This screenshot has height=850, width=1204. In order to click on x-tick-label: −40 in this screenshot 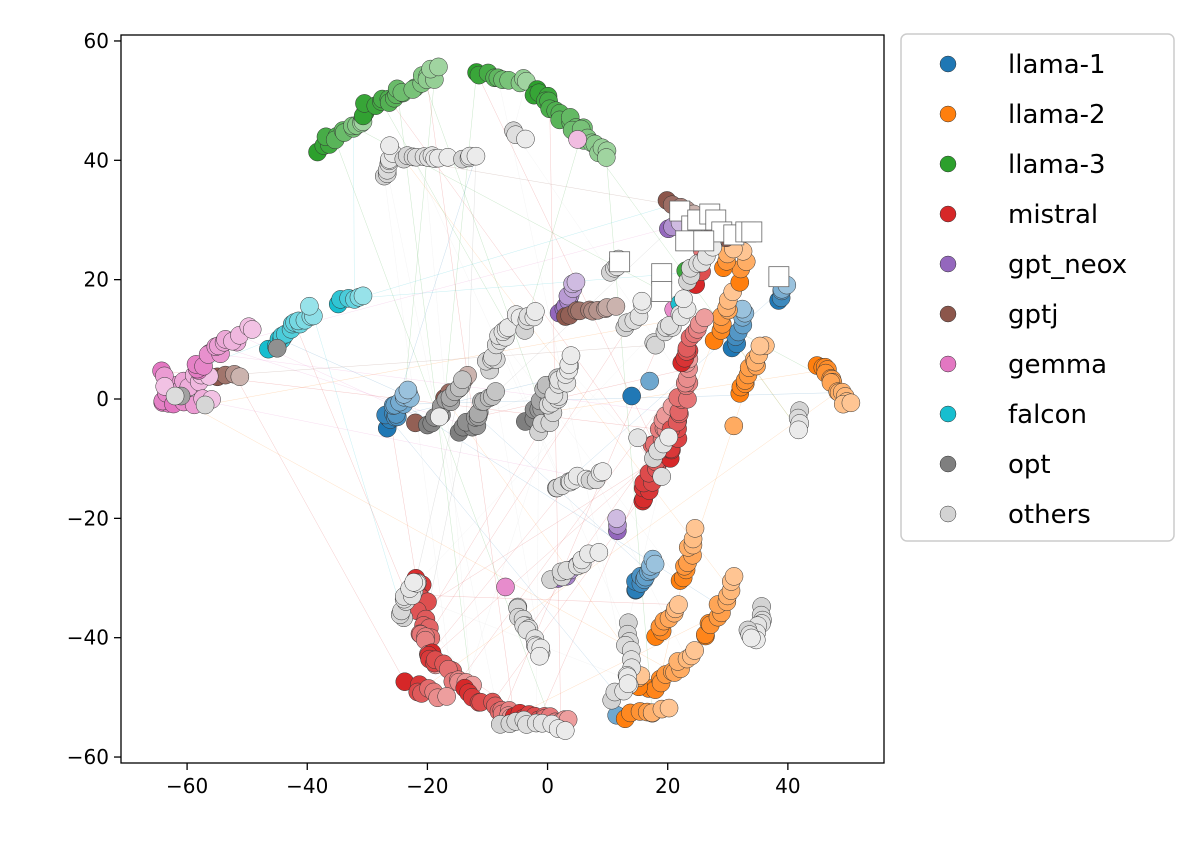, I will do `click(307, 786)`.